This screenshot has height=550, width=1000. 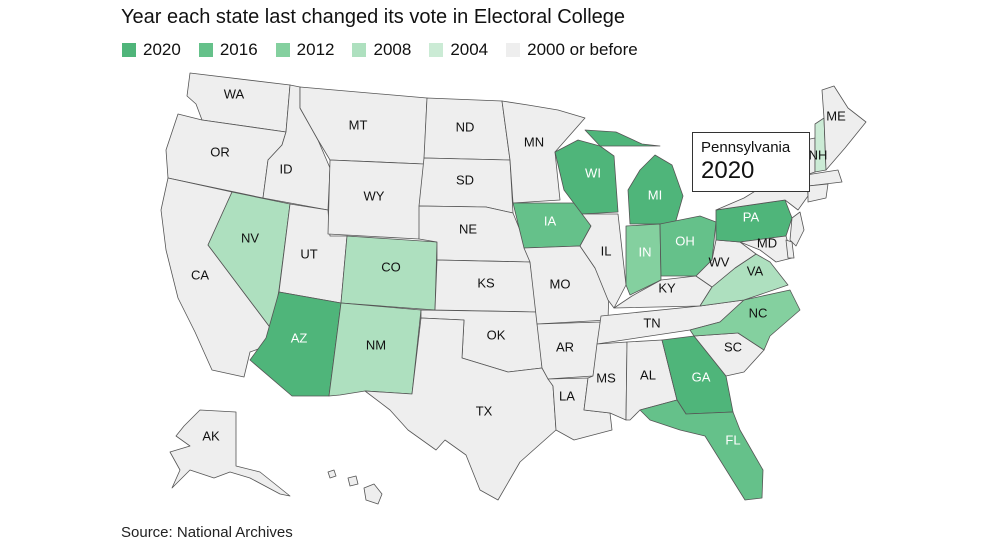 I want to click on legend-item-2004: 2004, so click(x=458, y=50).